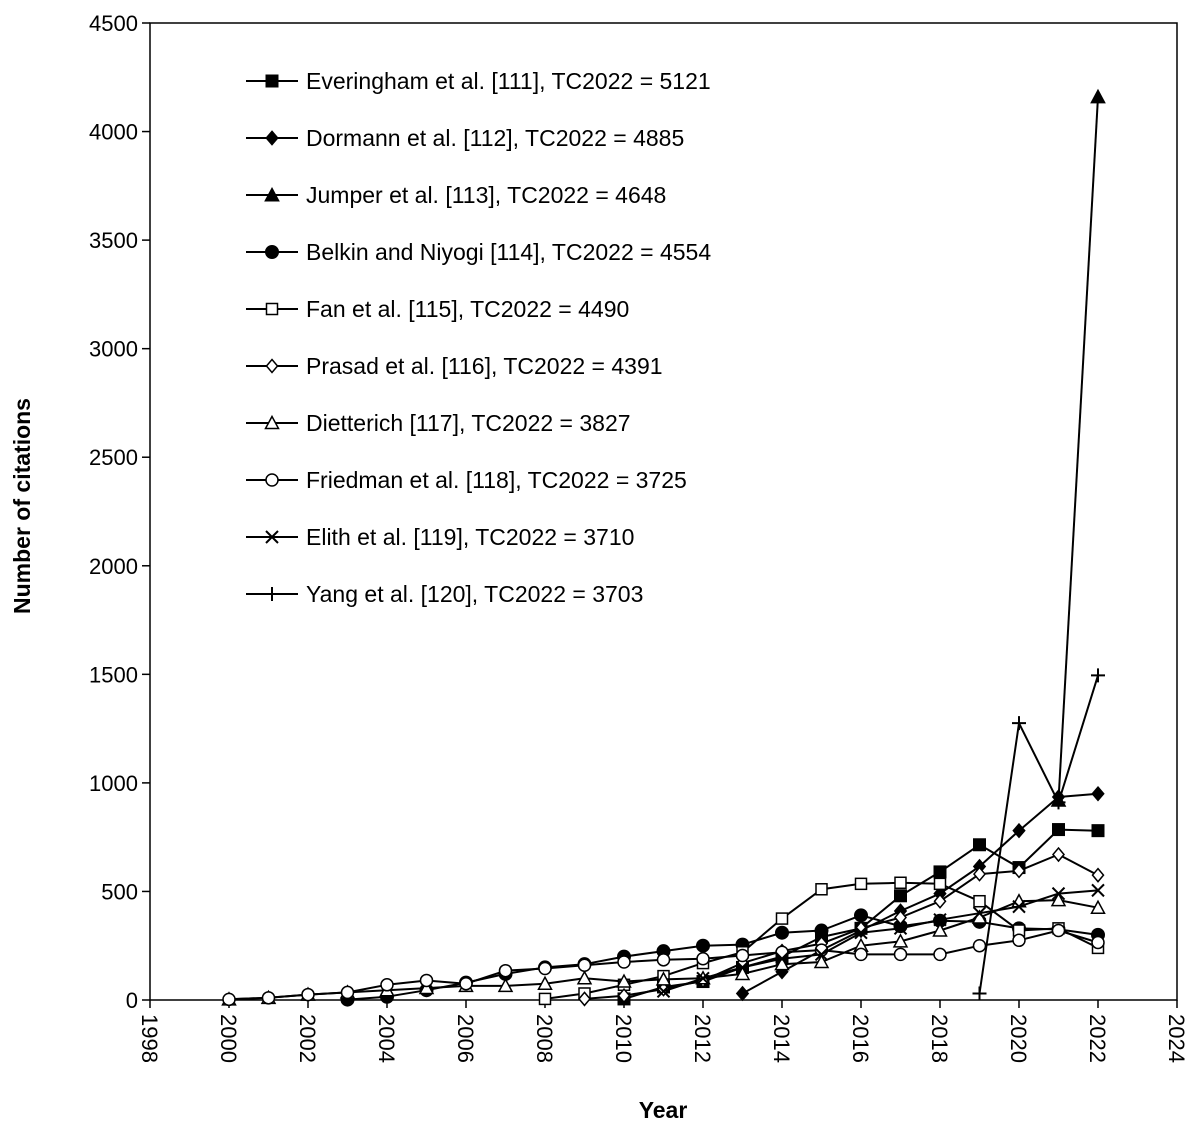 This screenshot has height=1131, width=1200. I want to click on legend-entry: Yang et al. [120], TC2022 = 3703, so click(444, 594).